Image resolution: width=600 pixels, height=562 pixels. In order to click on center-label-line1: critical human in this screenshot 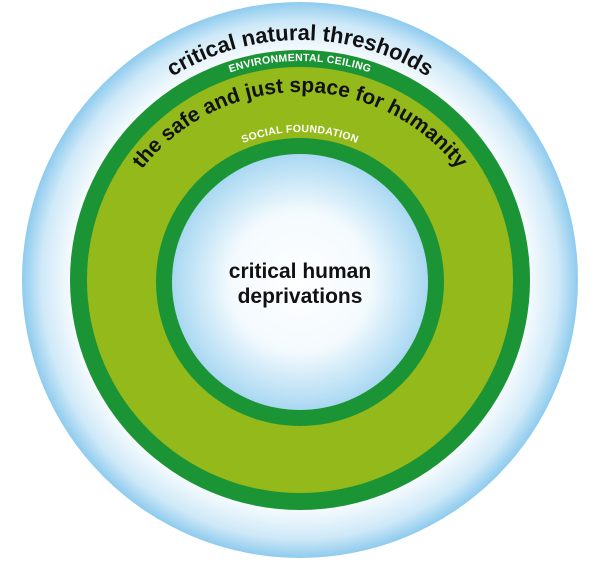, I will do `click(300, 271)`.